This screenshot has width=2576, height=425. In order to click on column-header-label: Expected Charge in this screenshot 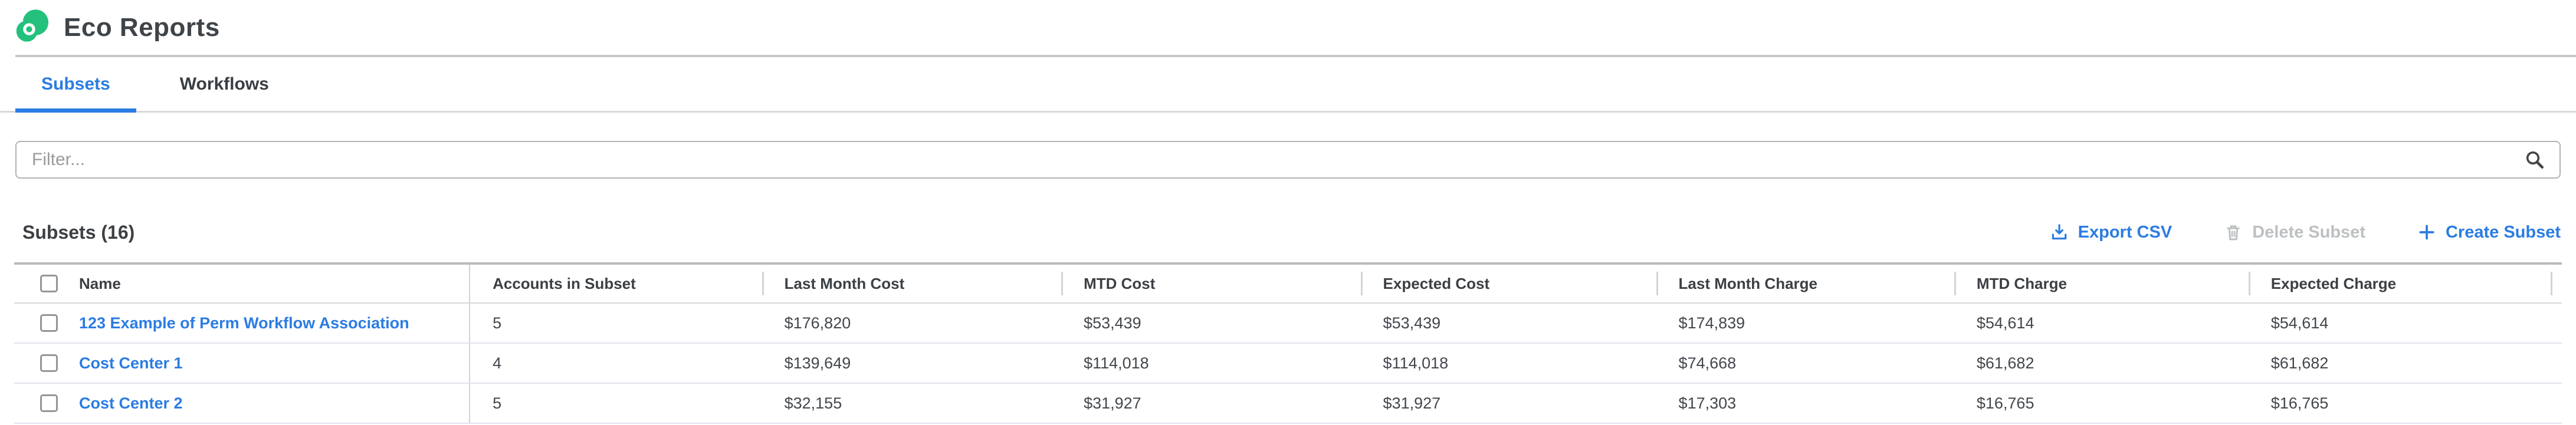, I will do `click(2333, 283)`.